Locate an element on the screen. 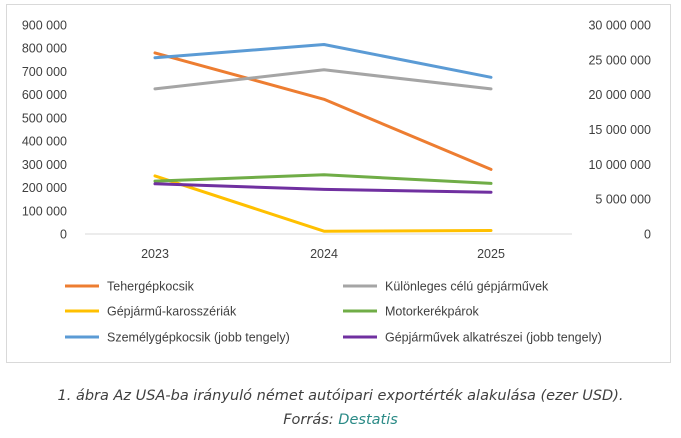 This screenshot has height=438, width=681. caption-source: Forrás: Destatis is located at coordinates (340, 420).